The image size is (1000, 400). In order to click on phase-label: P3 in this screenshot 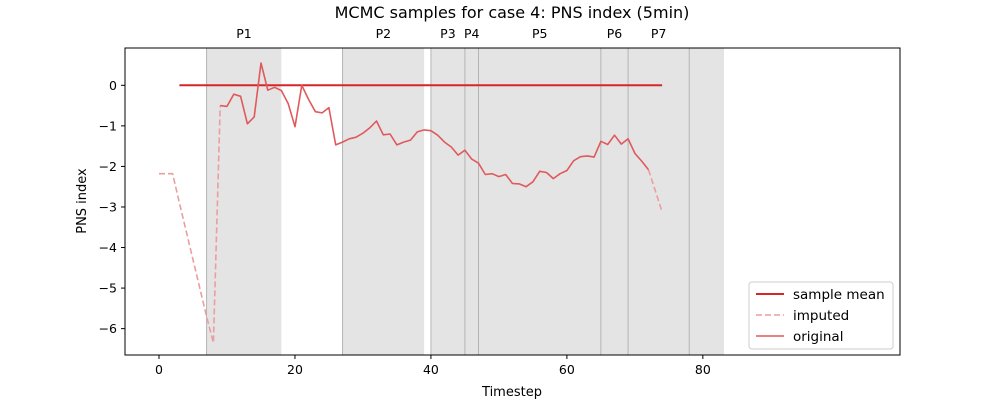, I will do `click(448, 33)`.